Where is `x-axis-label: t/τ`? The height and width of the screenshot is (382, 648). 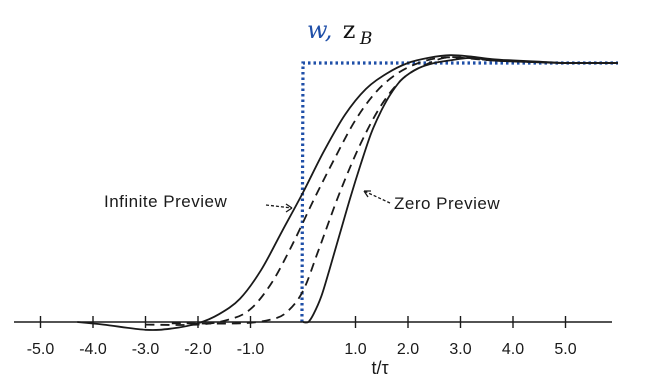 x-axis-label: t/τ is located at coordinates (379, 368).